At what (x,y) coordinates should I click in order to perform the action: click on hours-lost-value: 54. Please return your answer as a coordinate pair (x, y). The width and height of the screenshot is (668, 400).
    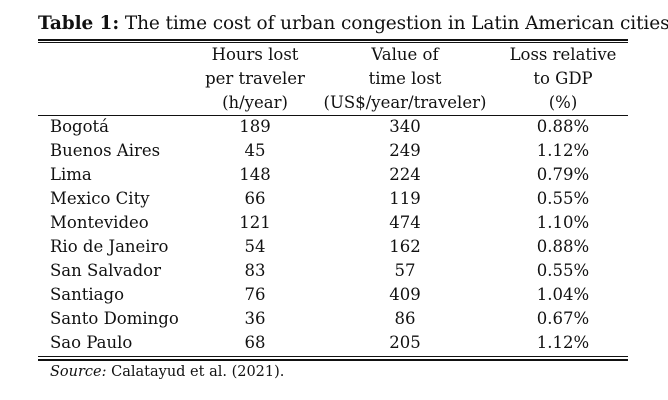
    Looking at the image, I should click on (255, 246).